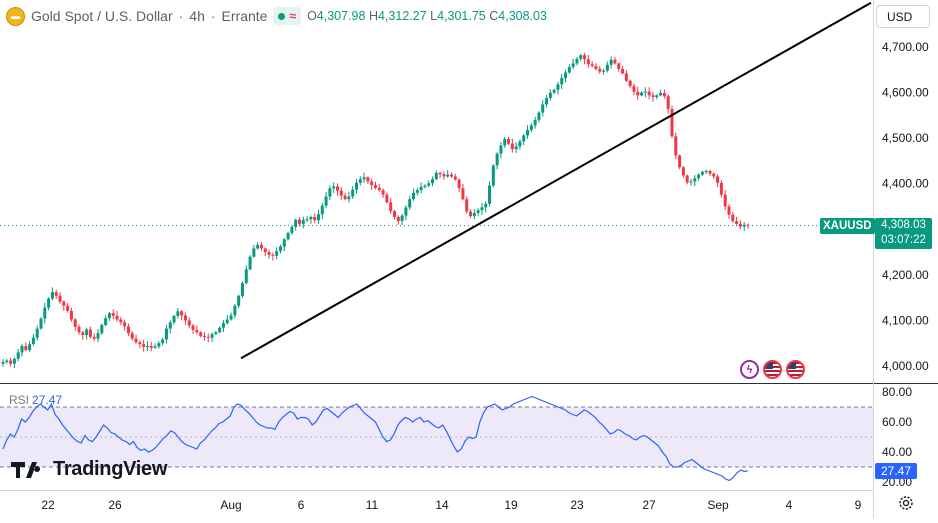 The image size is (938, 523). I want to click on time-tick-label: 19, so click(511, 505).